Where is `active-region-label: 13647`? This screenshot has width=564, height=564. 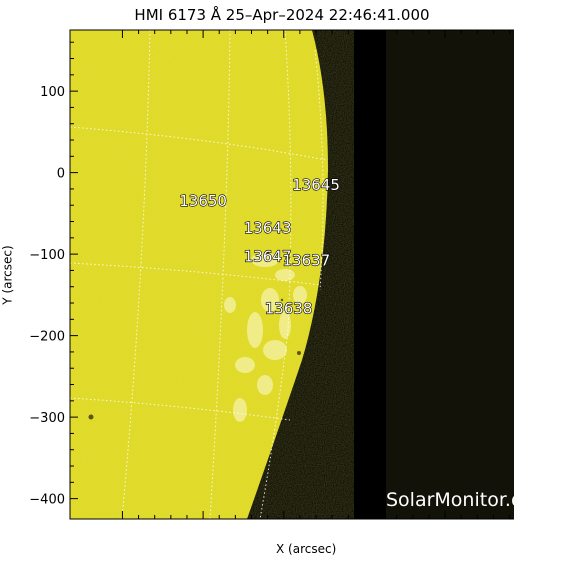 active-region-label: 13647 is located at coordinates (268, 257).